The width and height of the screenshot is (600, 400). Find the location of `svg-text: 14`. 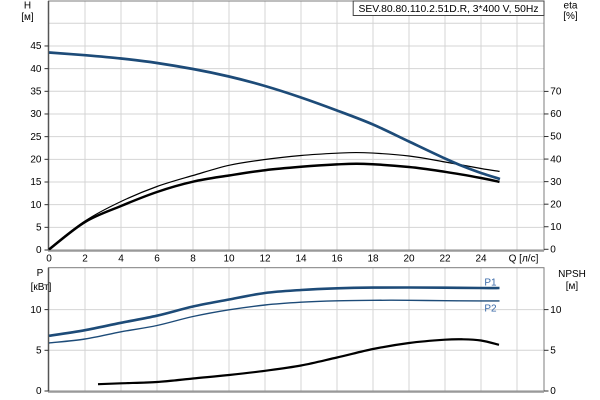

svg-text: 14 is located at coordinates (301, 259).